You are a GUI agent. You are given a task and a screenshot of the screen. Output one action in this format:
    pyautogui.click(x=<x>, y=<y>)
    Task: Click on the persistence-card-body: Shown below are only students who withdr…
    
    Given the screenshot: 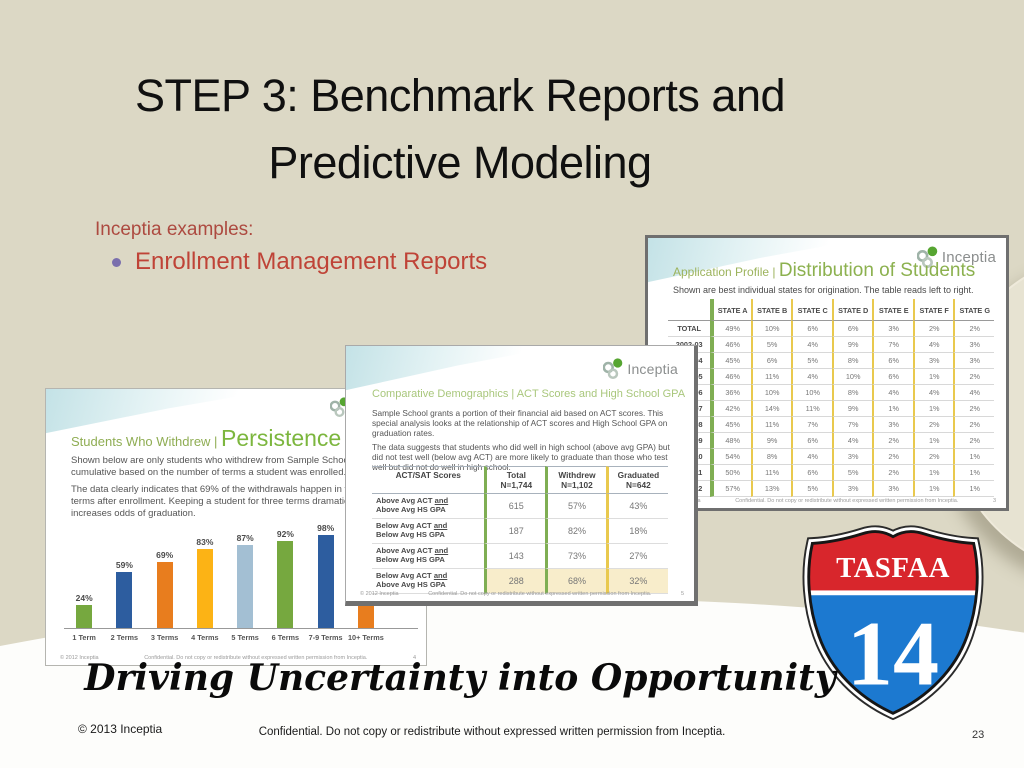 What is the action you would take?
    pyautogui.click(x=237, y=490)
    